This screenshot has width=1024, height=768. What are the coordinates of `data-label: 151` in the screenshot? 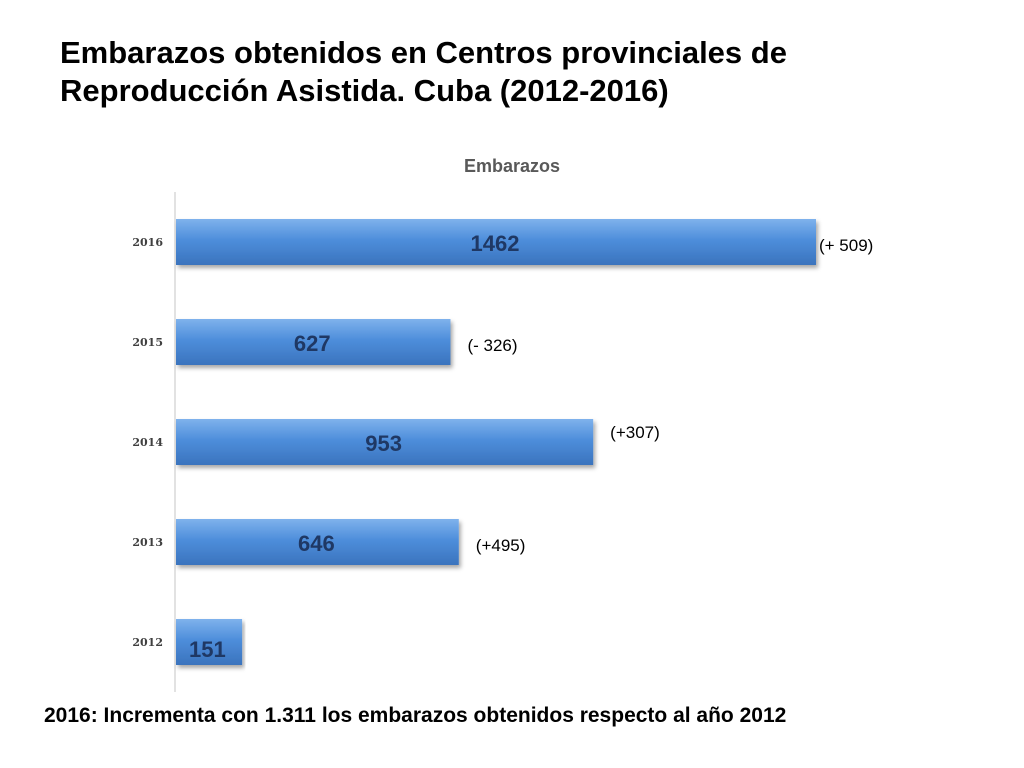 It's located at (207, 649).